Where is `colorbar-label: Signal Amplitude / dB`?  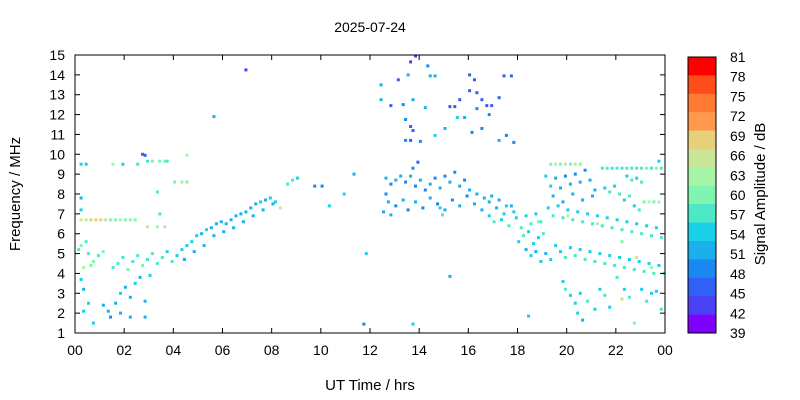 colorbar-label: Signal Amplitude / dB is located at coordinates (760, 194).